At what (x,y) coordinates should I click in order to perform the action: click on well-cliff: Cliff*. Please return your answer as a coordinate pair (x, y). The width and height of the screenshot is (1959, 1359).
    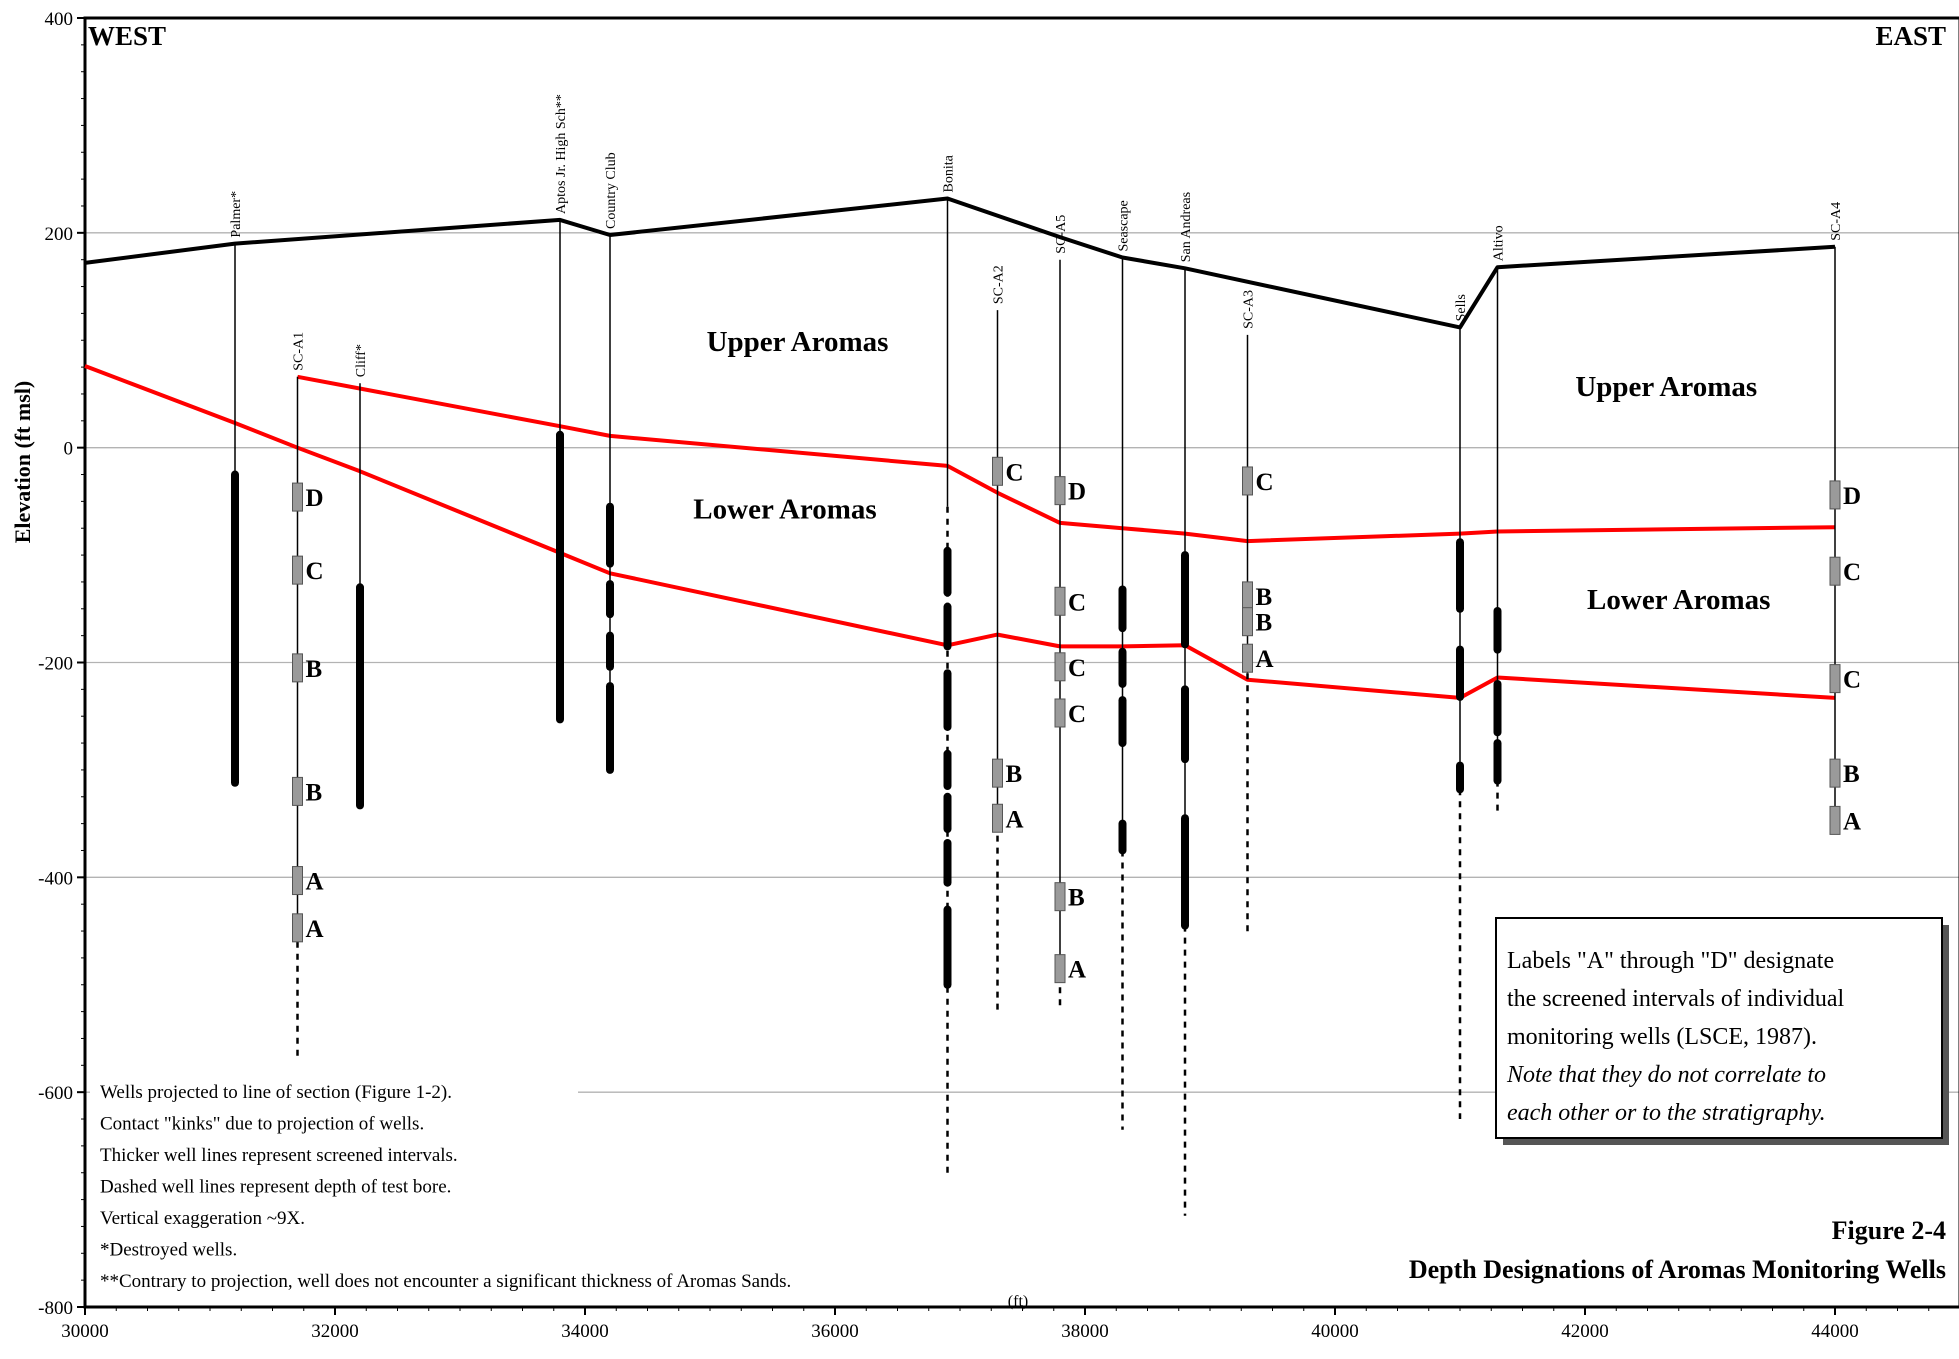
    Looking at the image, I should click on (361, 577).